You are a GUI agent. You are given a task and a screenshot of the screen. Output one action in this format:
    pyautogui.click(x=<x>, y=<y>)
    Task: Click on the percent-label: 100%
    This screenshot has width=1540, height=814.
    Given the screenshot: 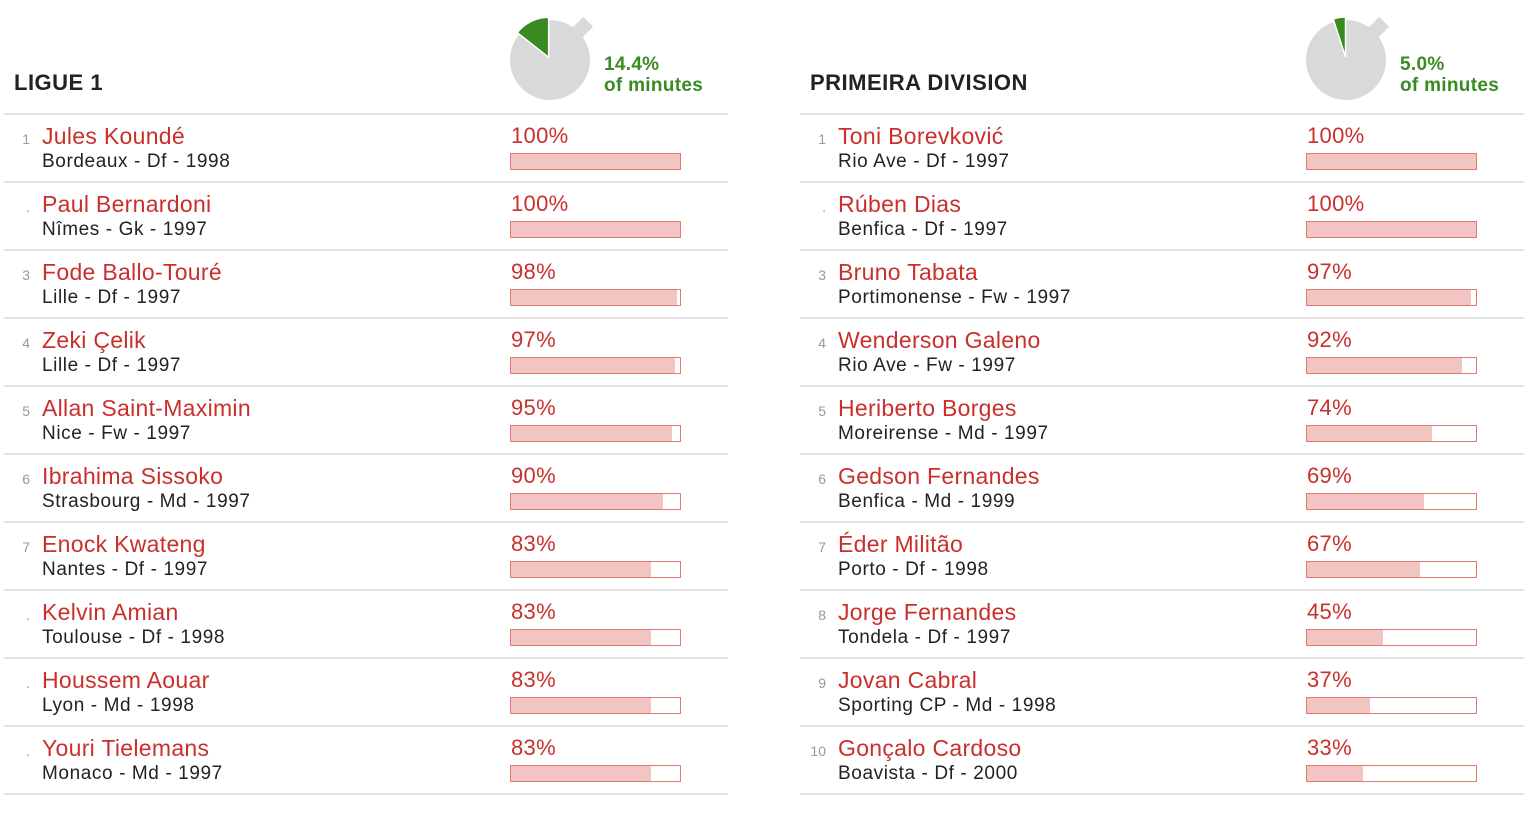 What is the action you would take?
    pyautogui.click(x=1336, y=203)
    